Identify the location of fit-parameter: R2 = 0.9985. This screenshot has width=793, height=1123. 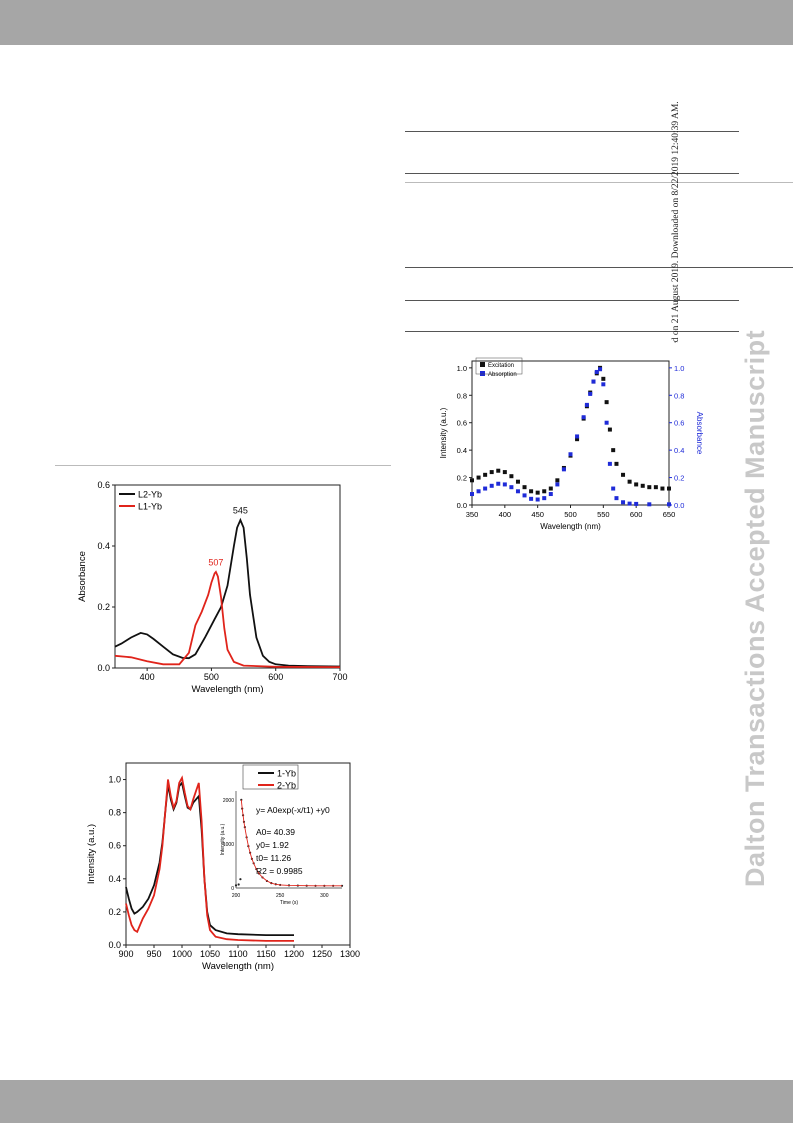
(279, 871).